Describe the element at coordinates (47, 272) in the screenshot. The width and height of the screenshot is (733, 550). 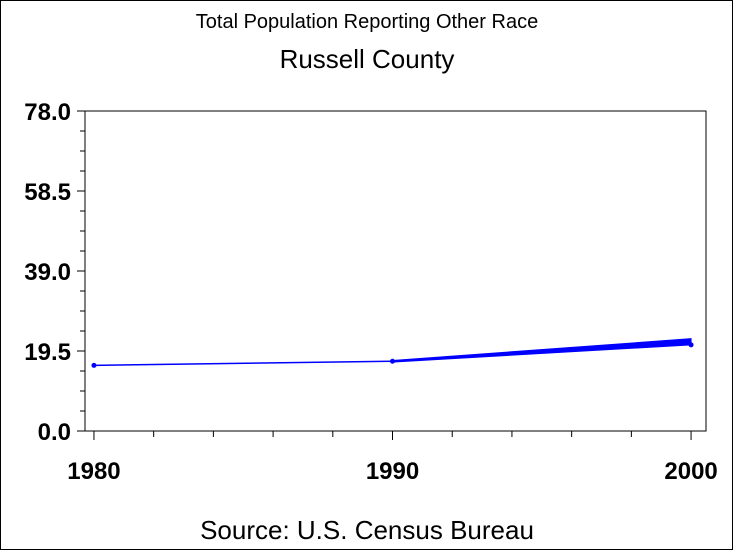
I see `y-tick-label: 39.0` at that location.